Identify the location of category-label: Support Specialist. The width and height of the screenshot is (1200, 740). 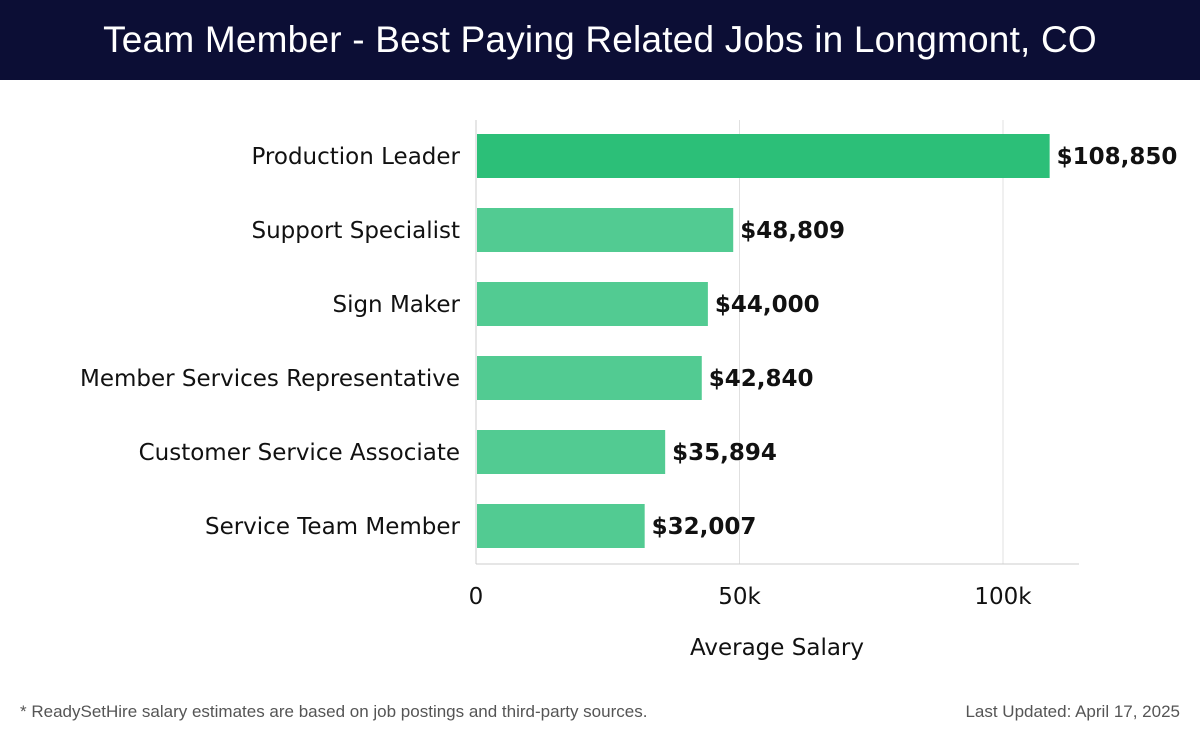
(356, 231).